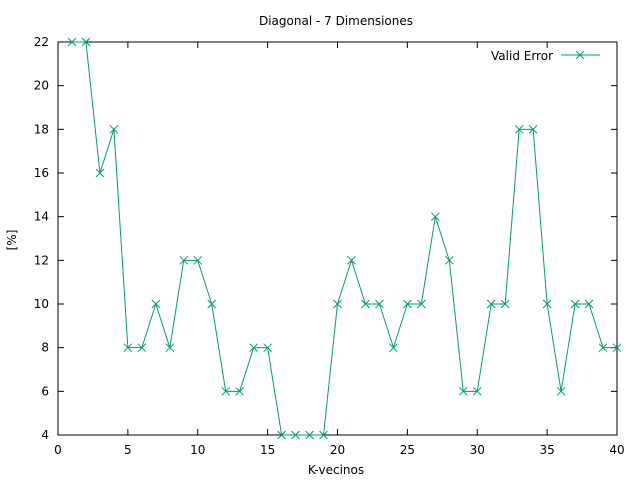 Image resolution: width=640 pixels, height=480 pixels. Describe the element at coordinates (580, 55) in the screenshot. I see `legend-marker` at that location.